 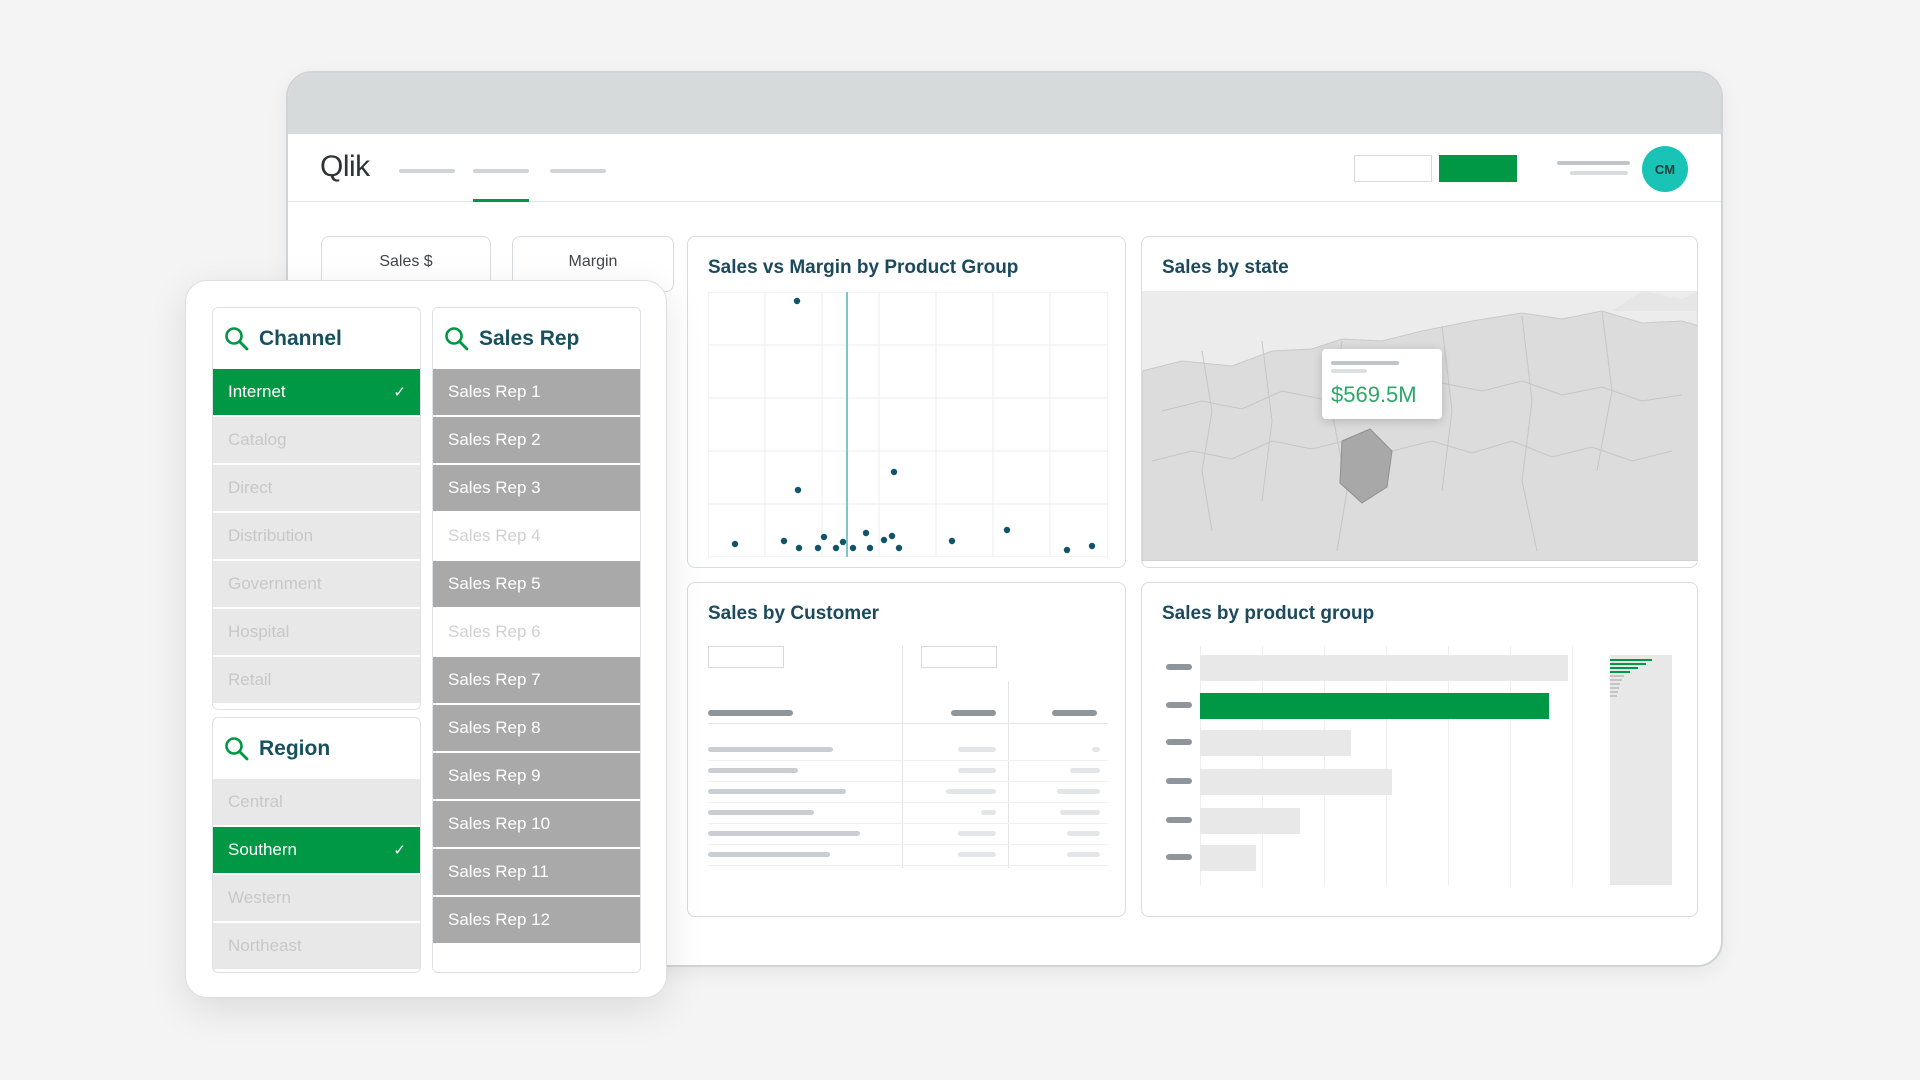 I want to click on channel-item: Distribution, so click(x=316, y=536).